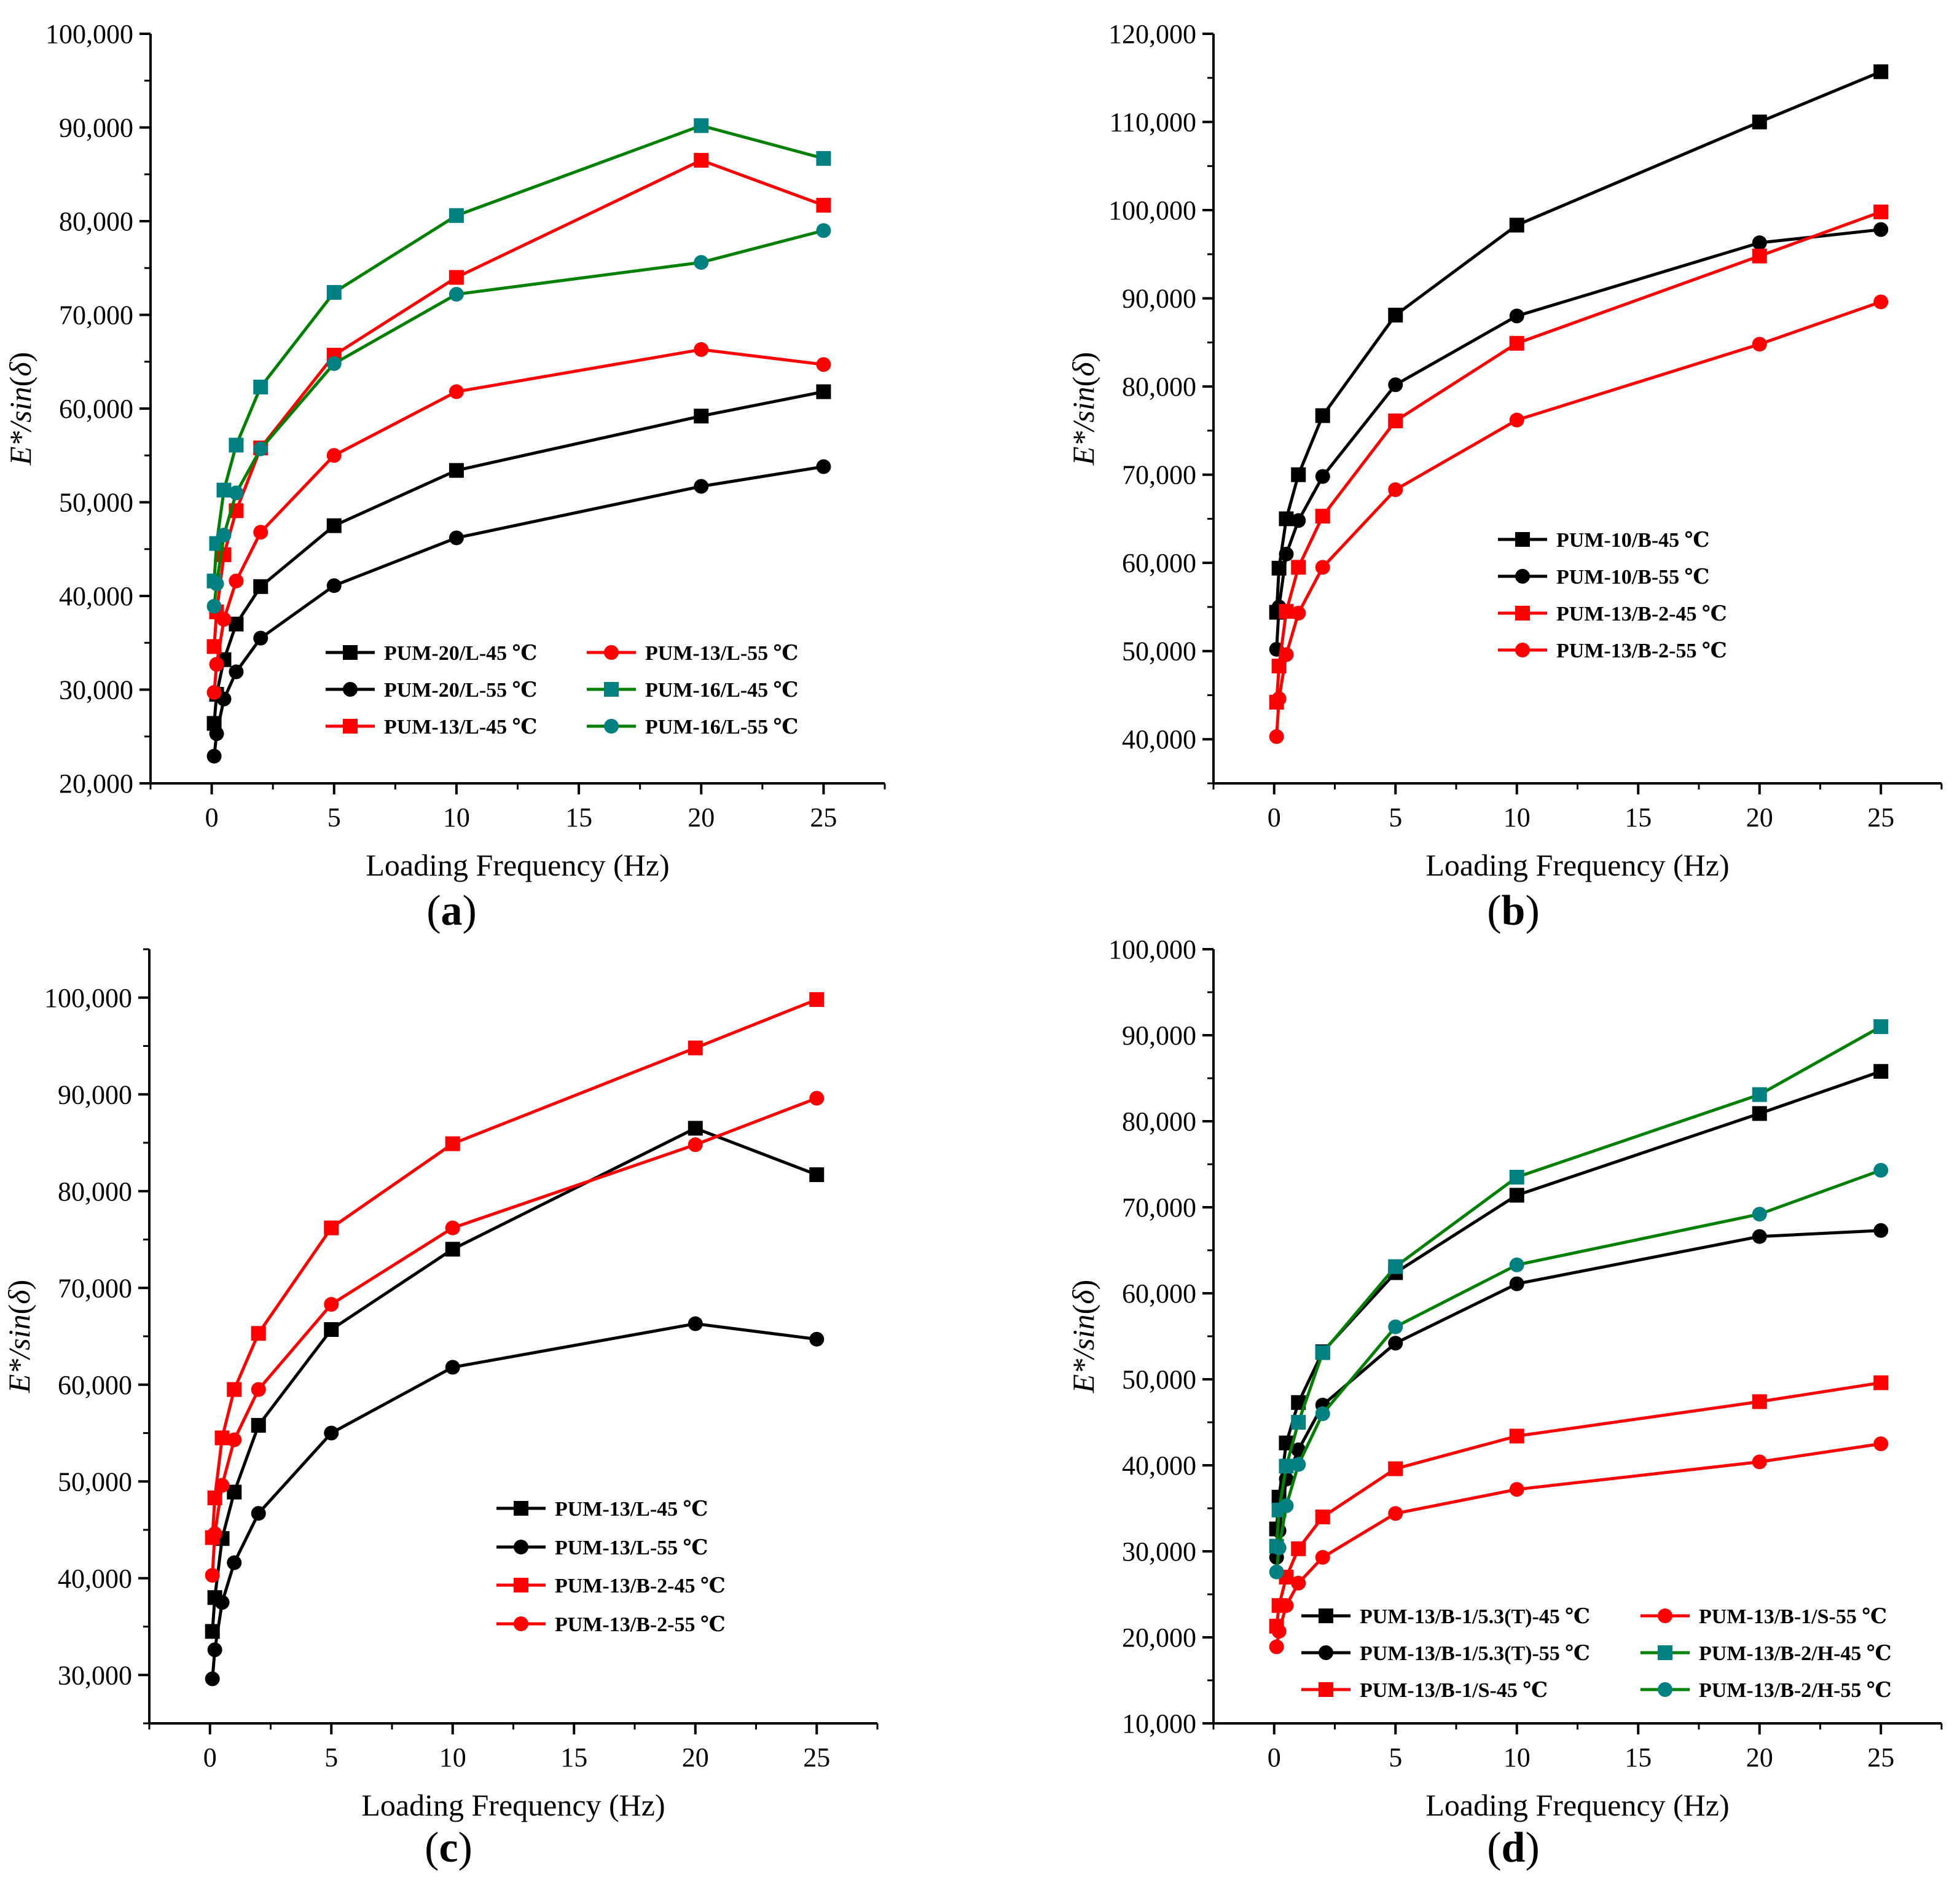 The width and height of the screenshot is (1960, 1896). I want to click on legend-label: PUM-13/B-1/S-55 ℃, so click(1793, 1616).